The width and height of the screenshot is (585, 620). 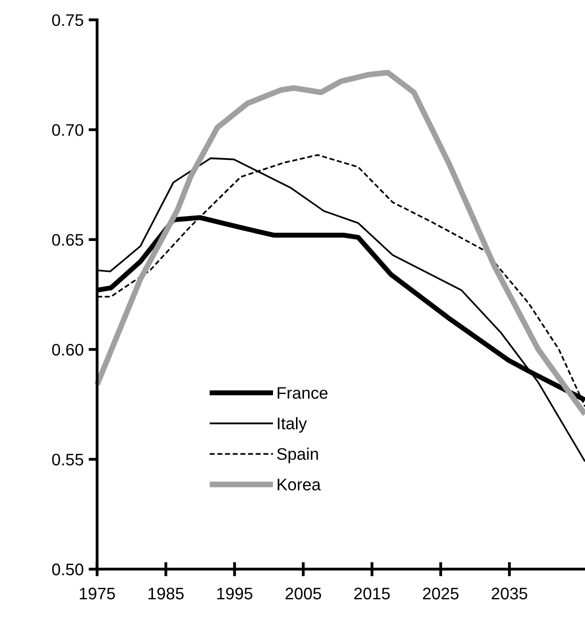 What do you see at coordinates (299, 484) in the screenshot?
I see `legend-label: Korea` at bounding box center [299, 484].